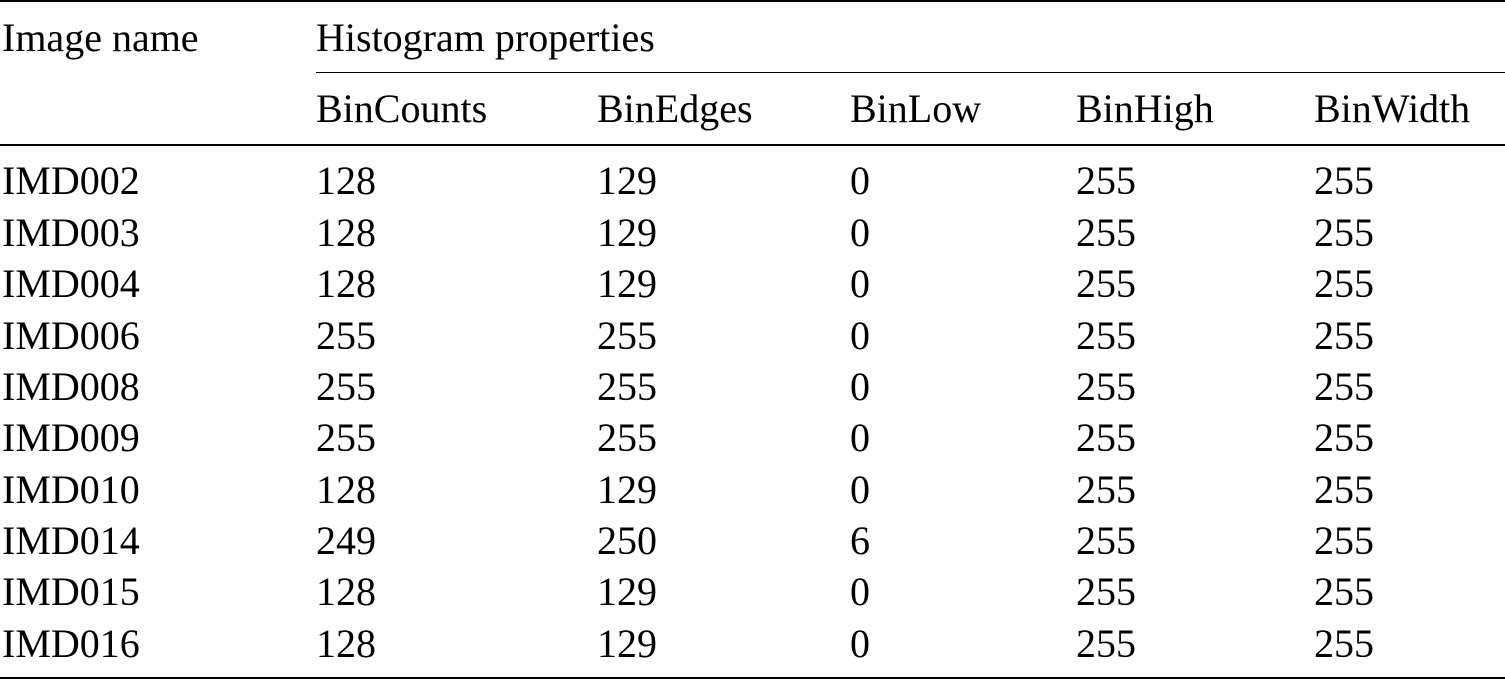 This screenshot has height=680, width=1505. I want to click on header-bottom-rule, so click(752, 145).